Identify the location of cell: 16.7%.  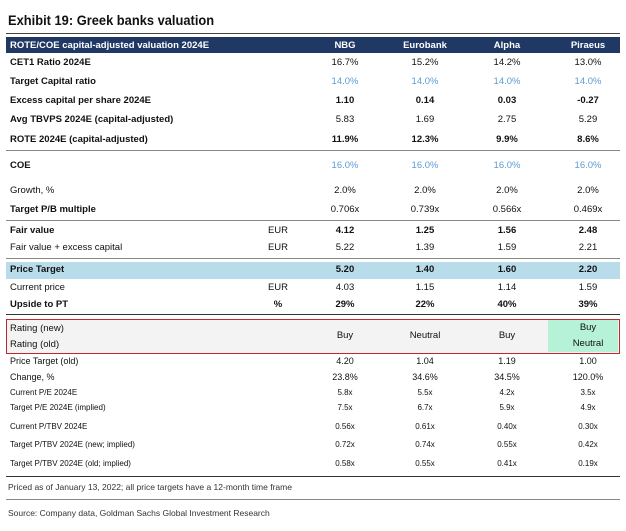
(345, 62).